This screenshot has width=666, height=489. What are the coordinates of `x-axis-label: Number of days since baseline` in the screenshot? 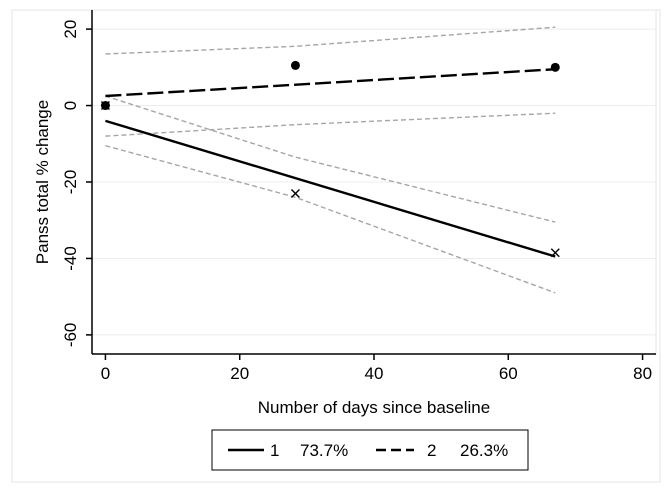 It's located at (374, 407).